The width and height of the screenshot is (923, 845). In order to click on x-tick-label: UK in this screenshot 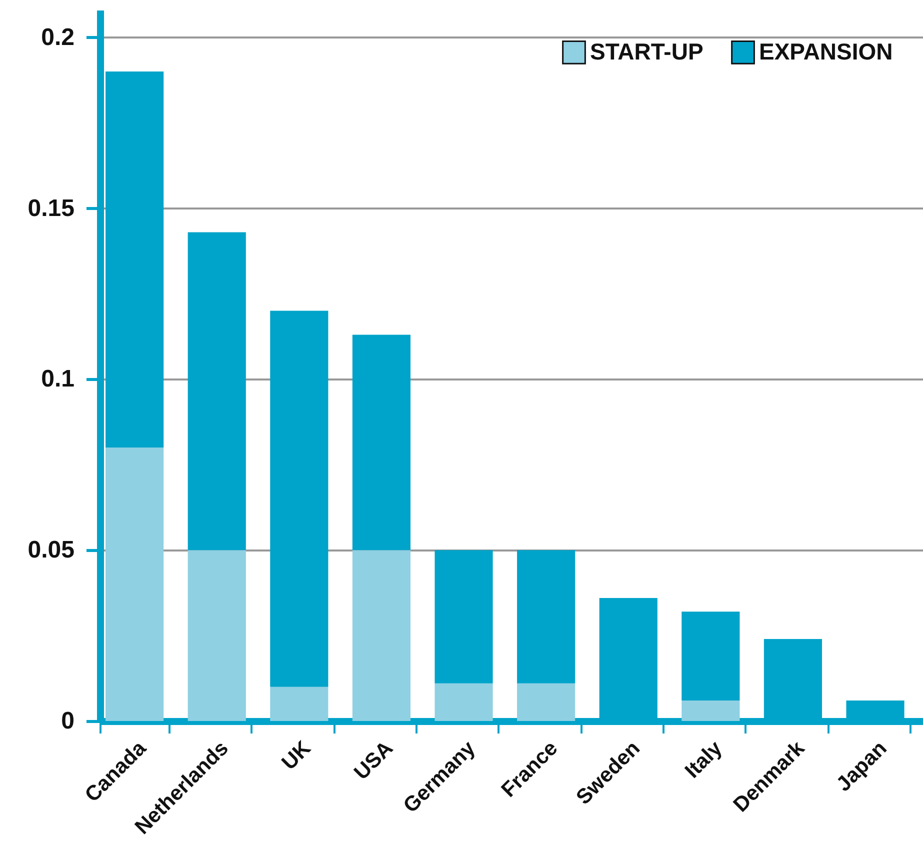, I will do `click(297, 755)`.